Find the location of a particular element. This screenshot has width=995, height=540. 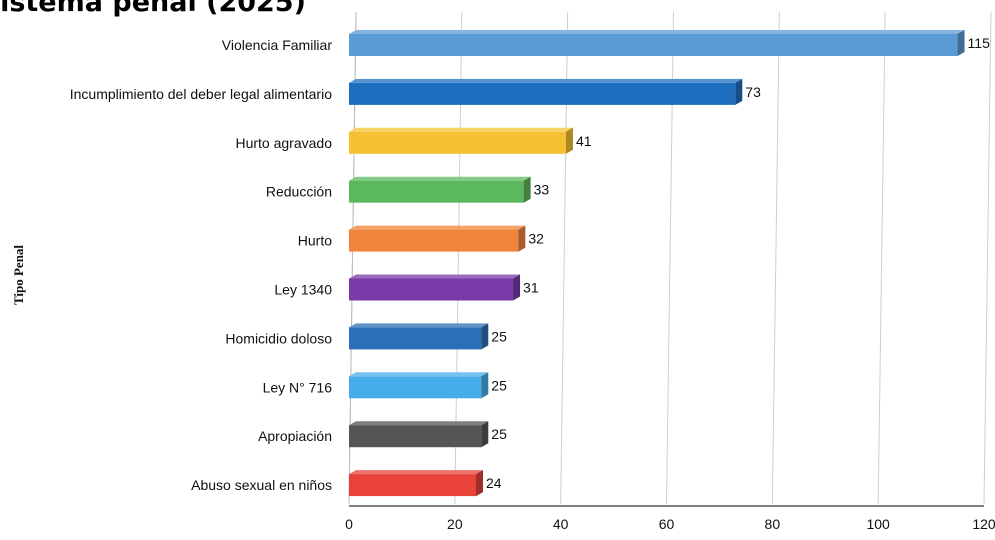

value-label: 41 is located at coordinates (584, 141).